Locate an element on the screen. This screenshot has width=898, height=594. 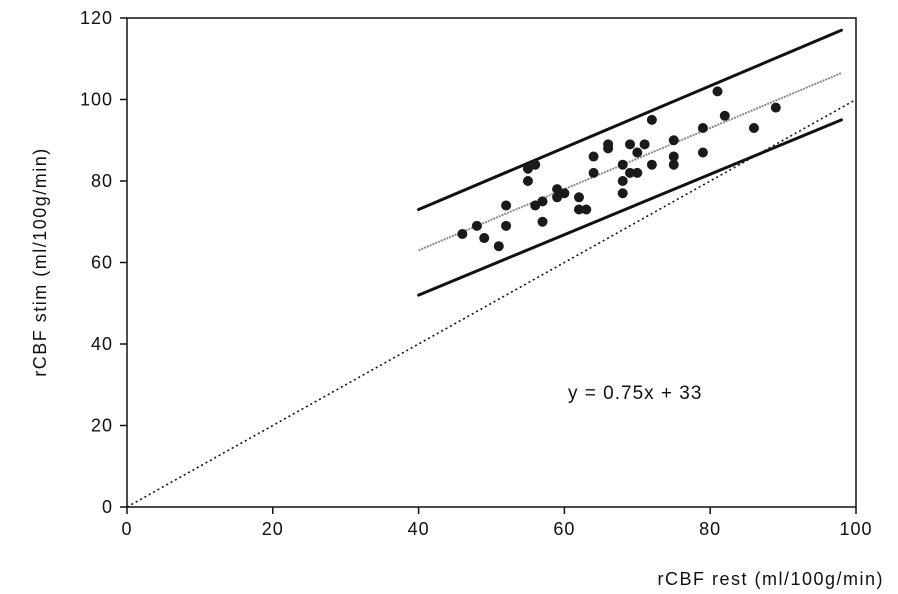
y-tick-label: 120 is located at coordinates (96, 18).